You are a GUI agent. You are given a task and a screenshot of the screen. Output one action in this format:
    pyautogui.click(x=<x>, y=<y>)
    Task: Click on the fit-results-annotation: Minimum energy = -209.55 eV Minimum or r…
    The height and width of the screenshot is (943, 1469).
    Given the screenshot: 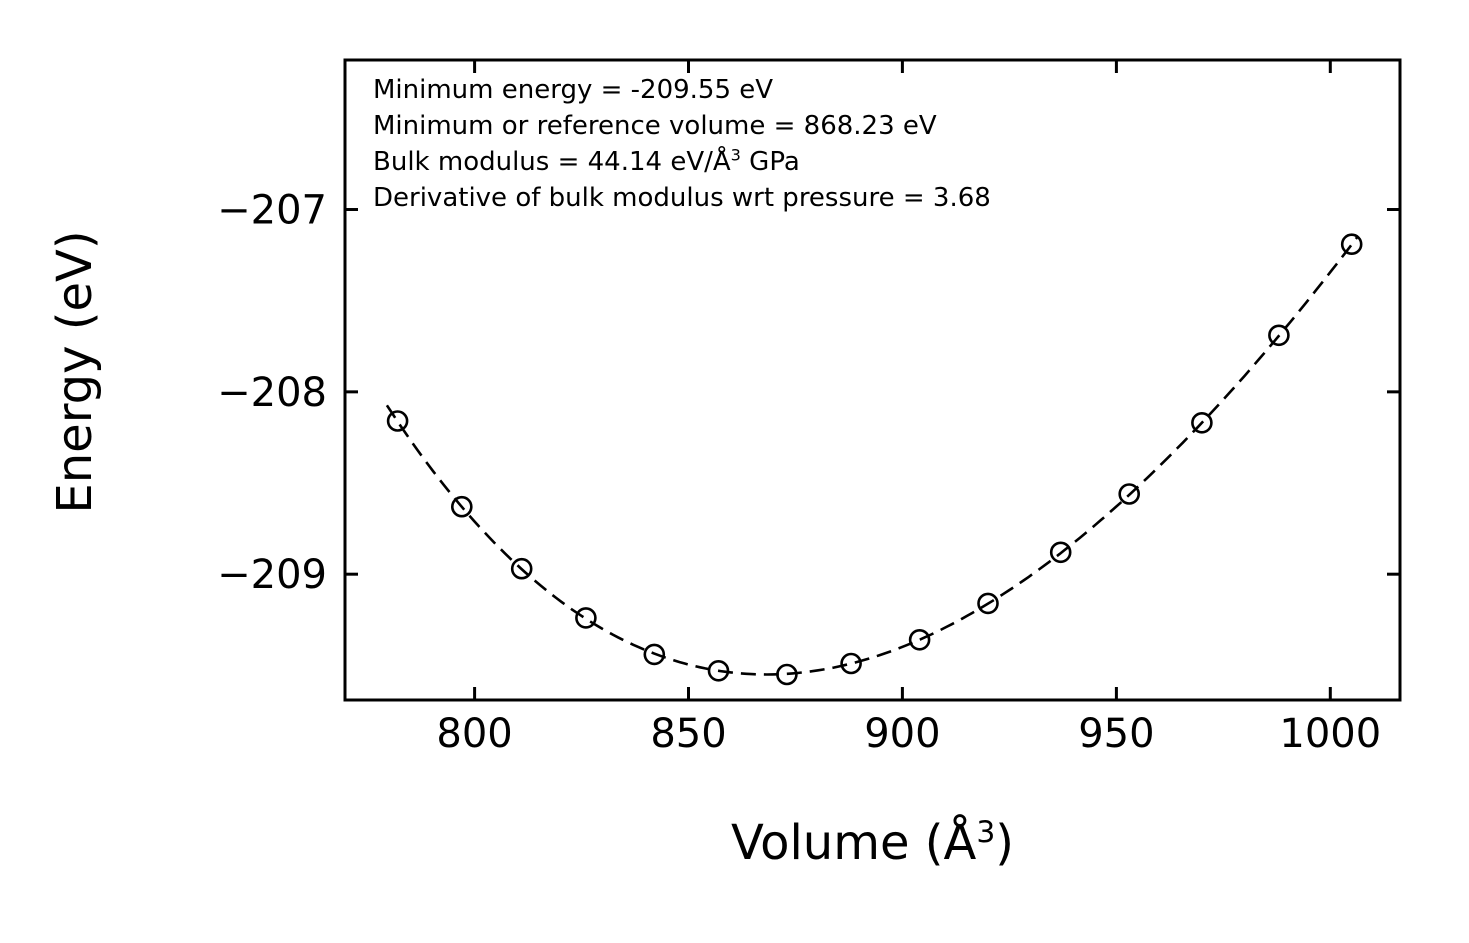 What is the action you would take?
    pyautogui.click(x=682, y=144)
    